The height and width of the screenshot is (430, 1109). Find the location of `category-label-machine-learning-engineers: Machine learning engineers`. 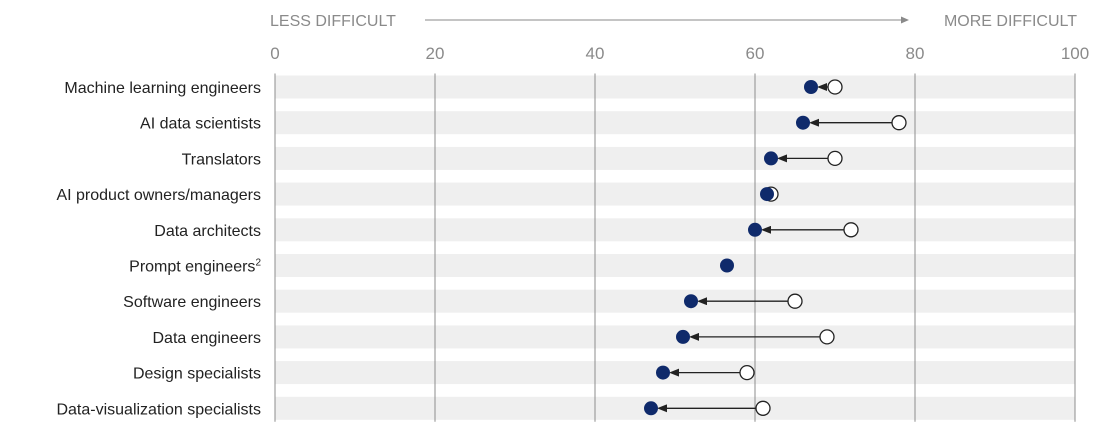

category-label-machine-learning-engineers: Machine learning engineers is located at coordinates (162, 88).